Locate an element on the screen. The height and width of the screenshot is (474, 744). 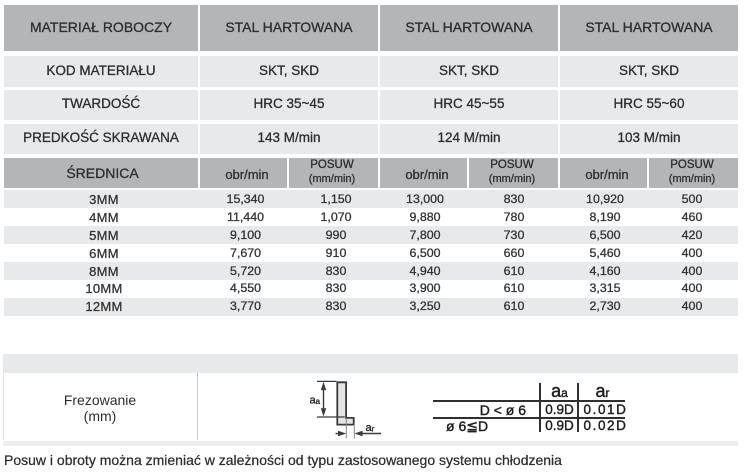
svg-text: ar is located at coordinates (370, 428).